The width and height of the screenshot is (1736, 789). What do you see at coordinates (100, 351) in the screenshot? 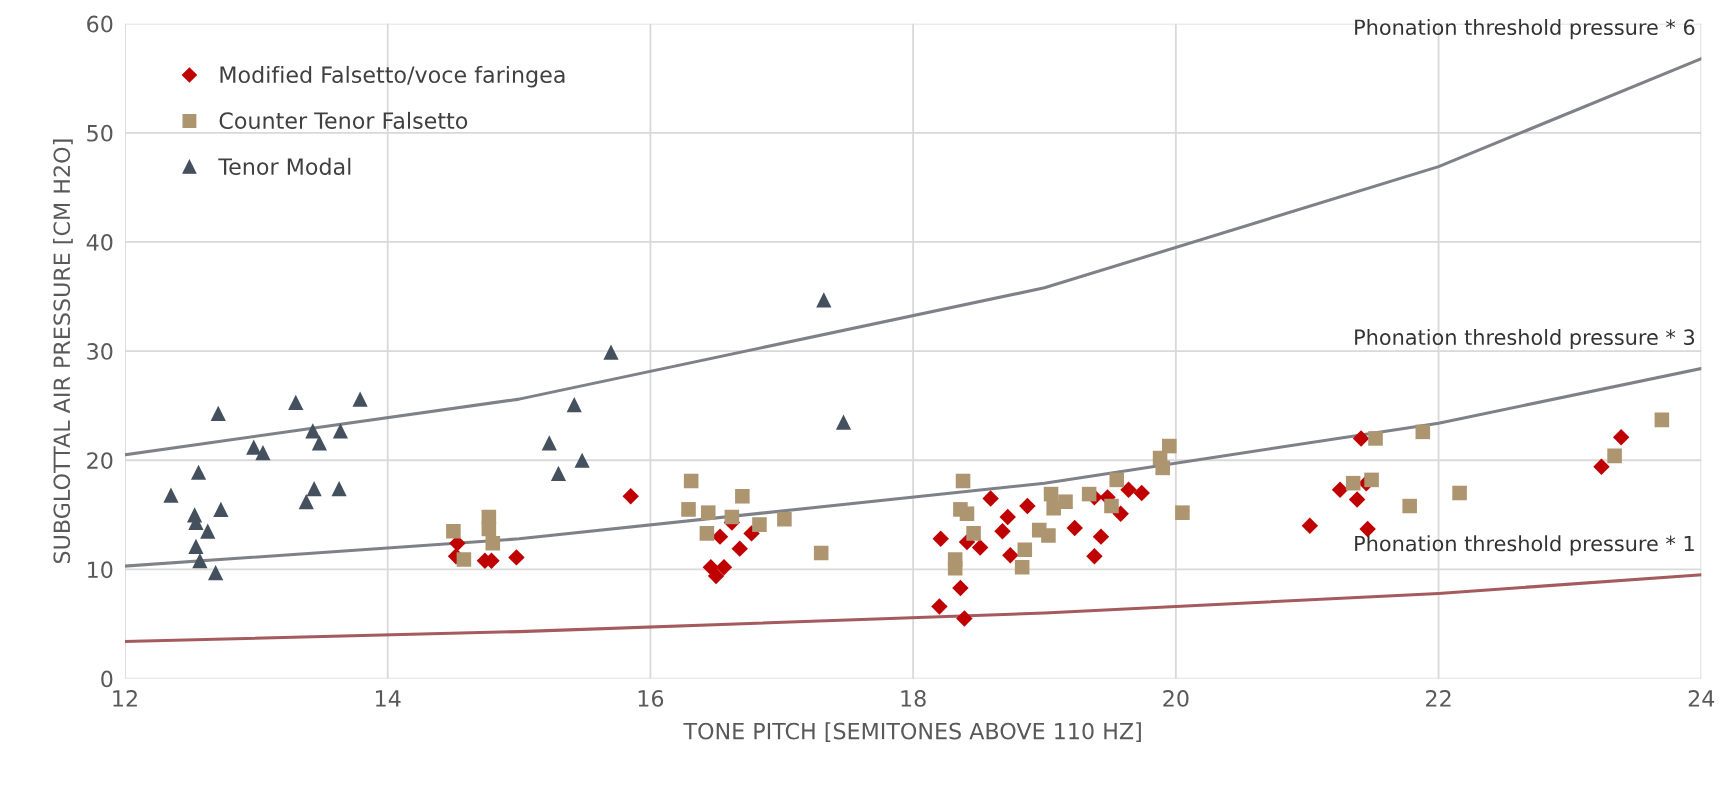
I see `y-tick-label: 30` at bounding box center [100, 351].